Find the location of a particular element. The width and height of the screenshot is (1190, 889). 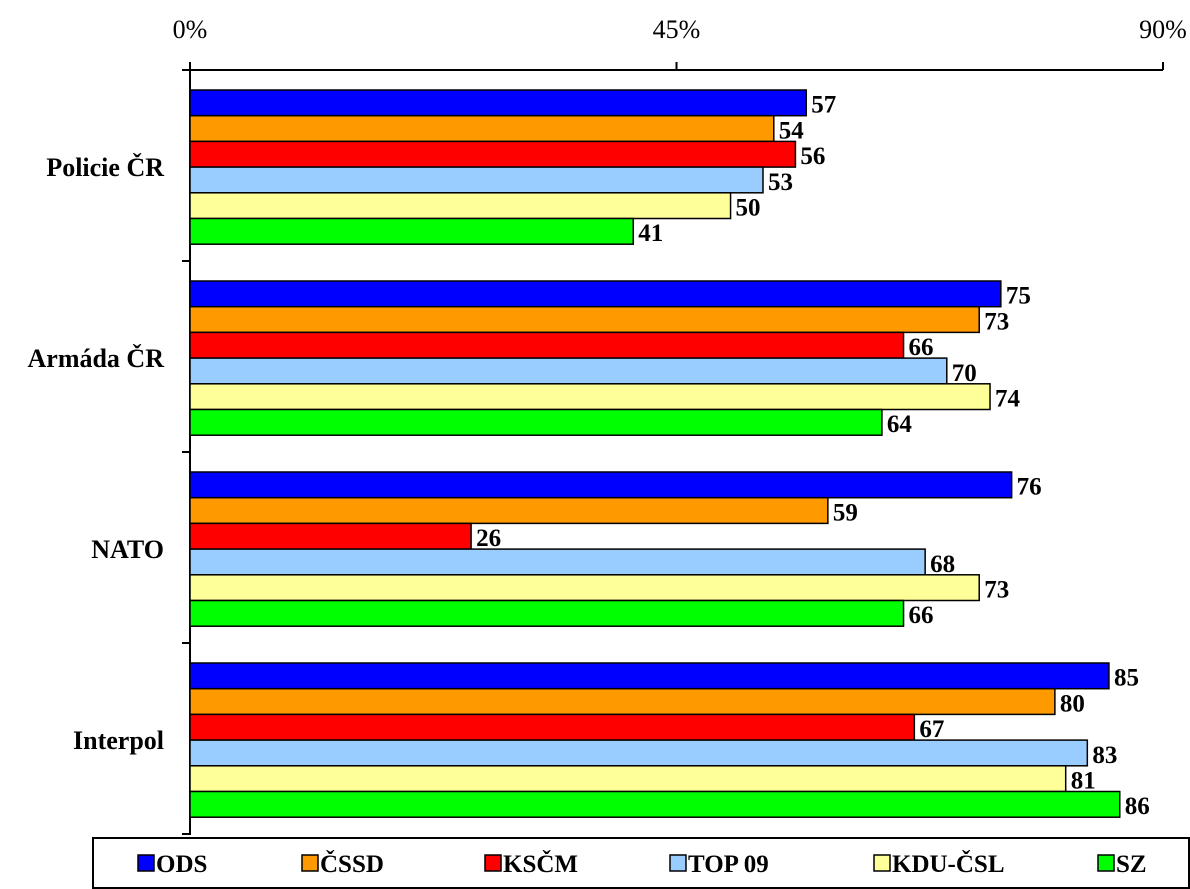

data-label: 85 is located at coordinates (1126, 678).